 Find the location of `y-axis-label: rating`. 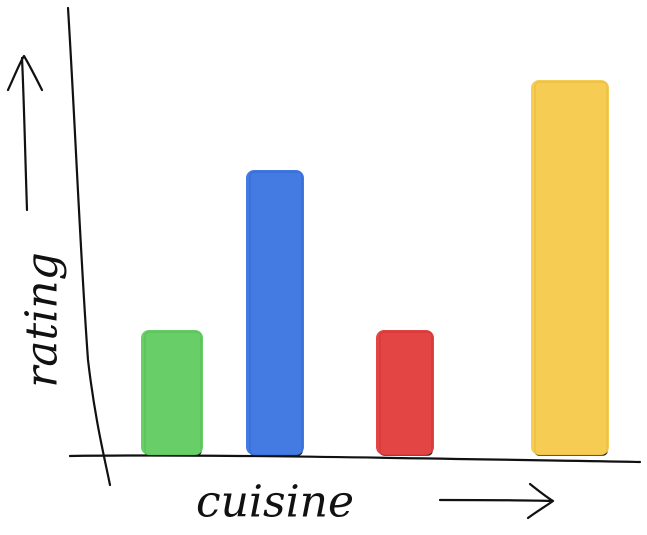

y-axis-label: rating is located at coordinates (42, 320).